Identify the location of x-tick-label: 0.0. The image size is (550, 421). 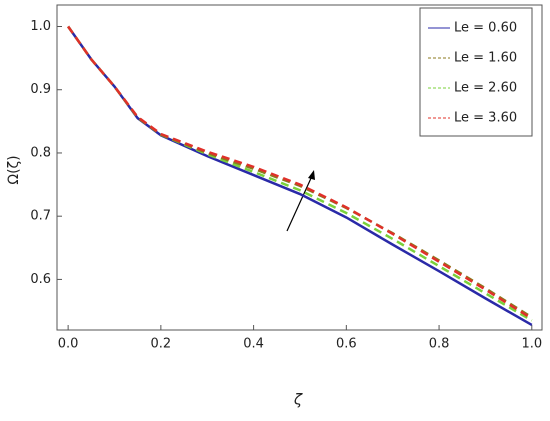
(68, 344).